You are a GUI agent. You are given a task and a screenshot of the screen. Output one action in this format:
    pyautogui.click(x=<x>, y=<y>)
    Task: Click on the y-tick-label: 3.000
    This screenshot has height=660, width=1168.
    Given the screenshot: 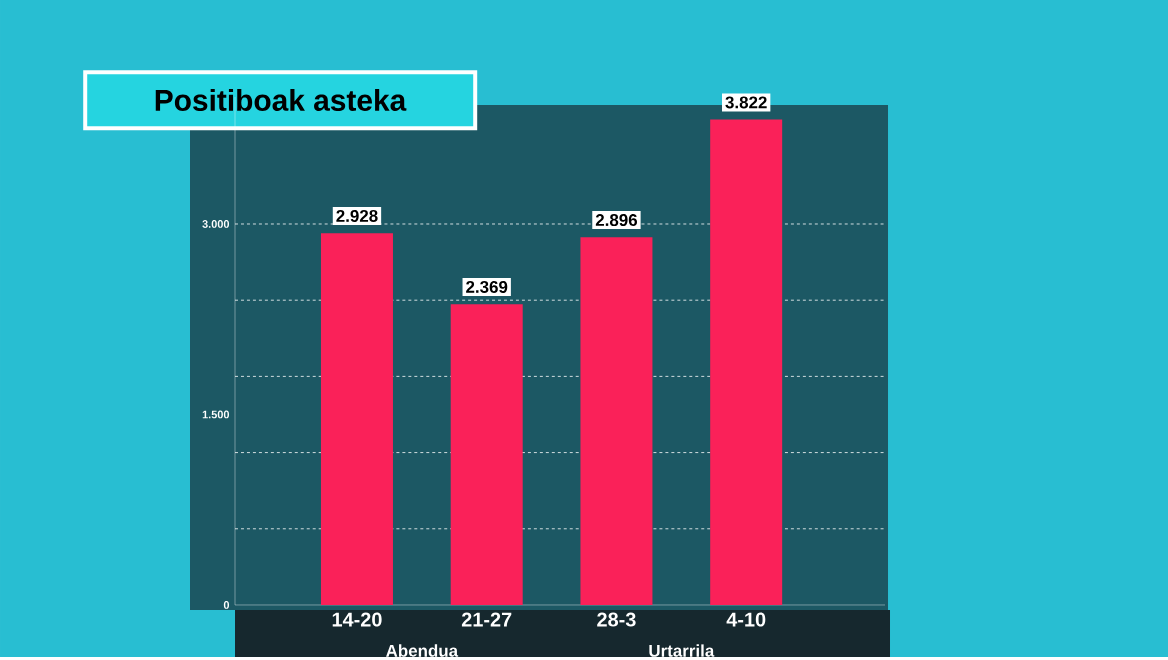 What is the action you would take?
    pyautogui.click(x=216, y=224)
    